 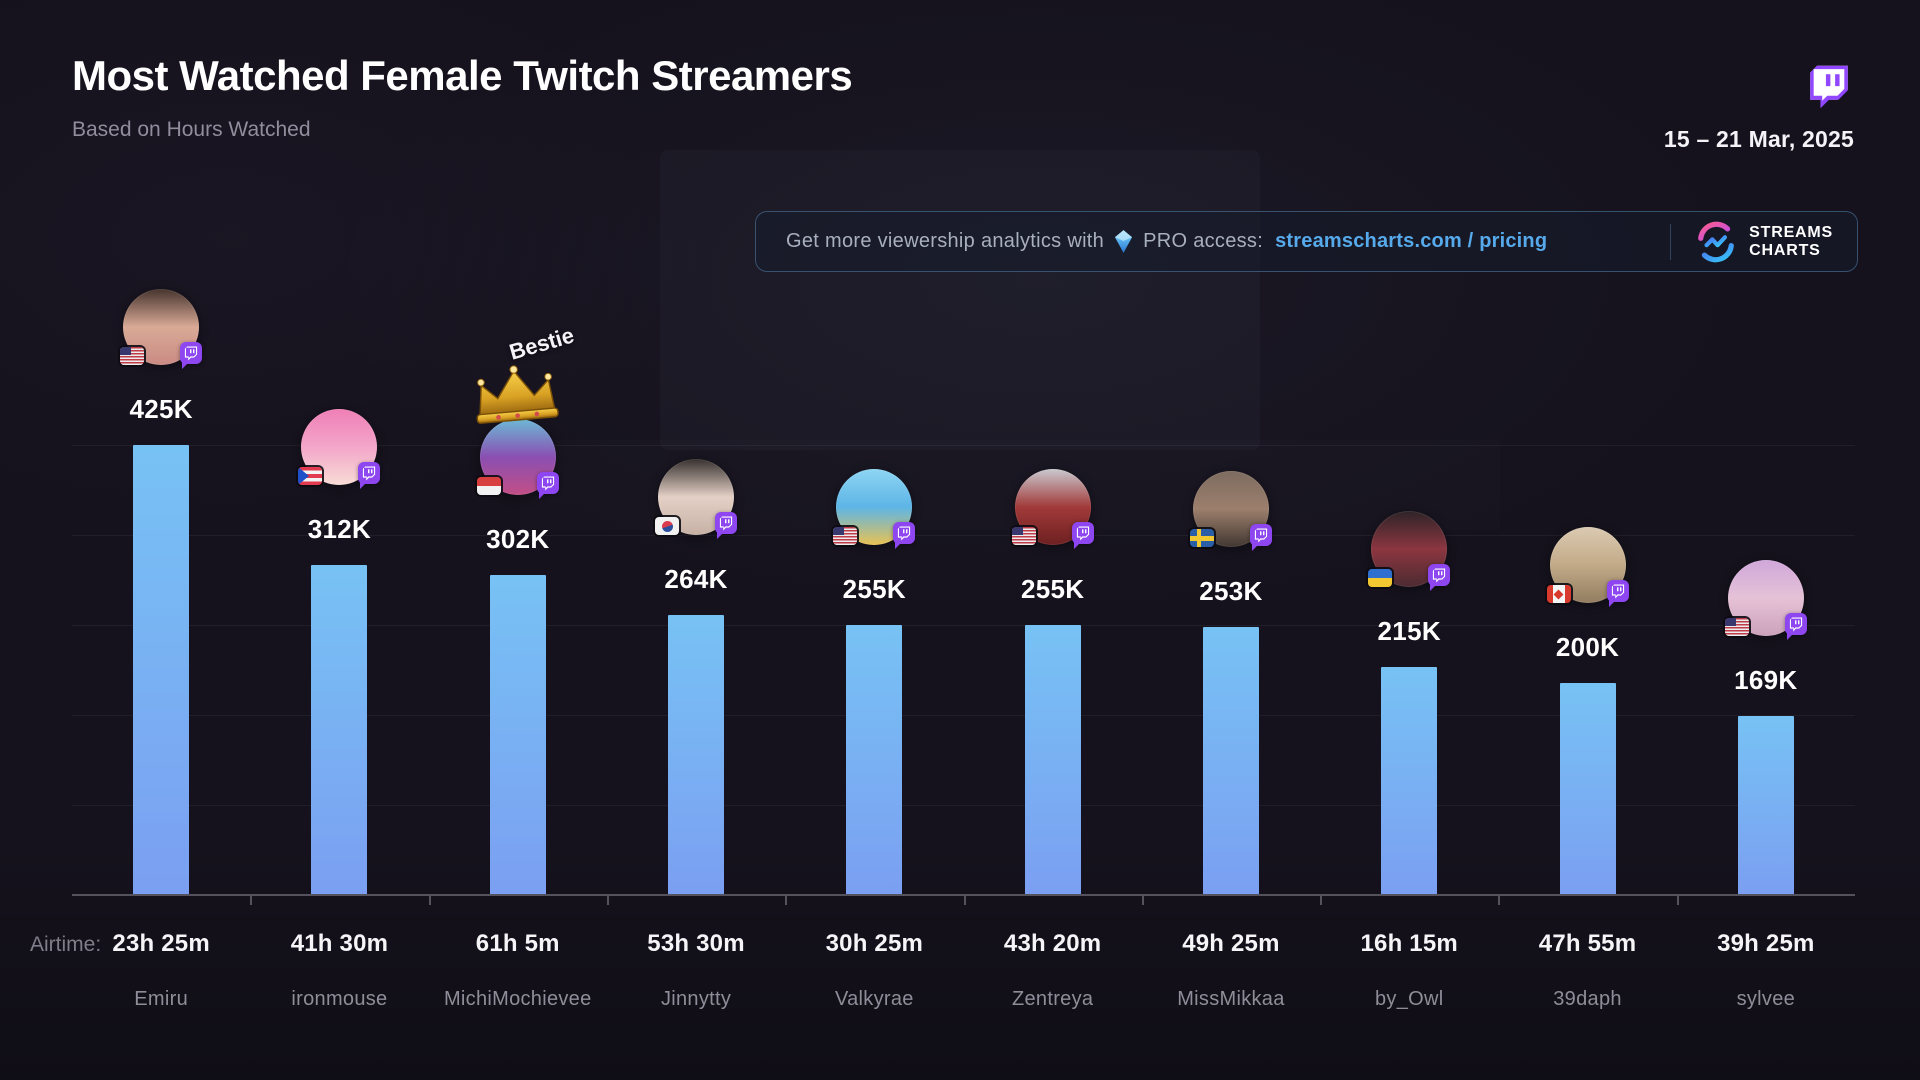 I want to click on bar-MichiMochievee, so click(x=517, y=735).